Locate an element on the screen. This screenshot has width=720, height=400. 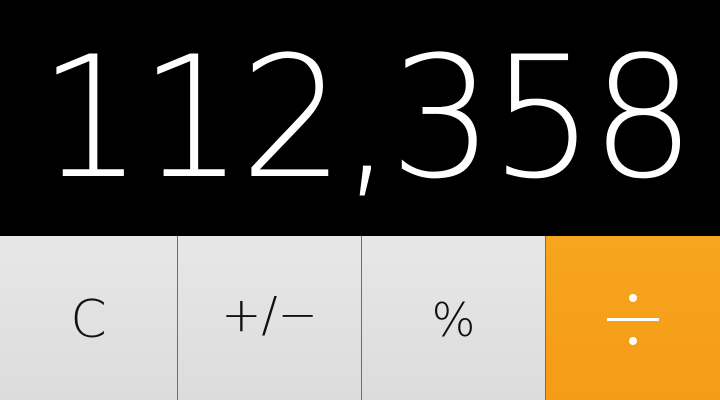
plus-minus-button: +∕− is located at coordinates (270, 318).